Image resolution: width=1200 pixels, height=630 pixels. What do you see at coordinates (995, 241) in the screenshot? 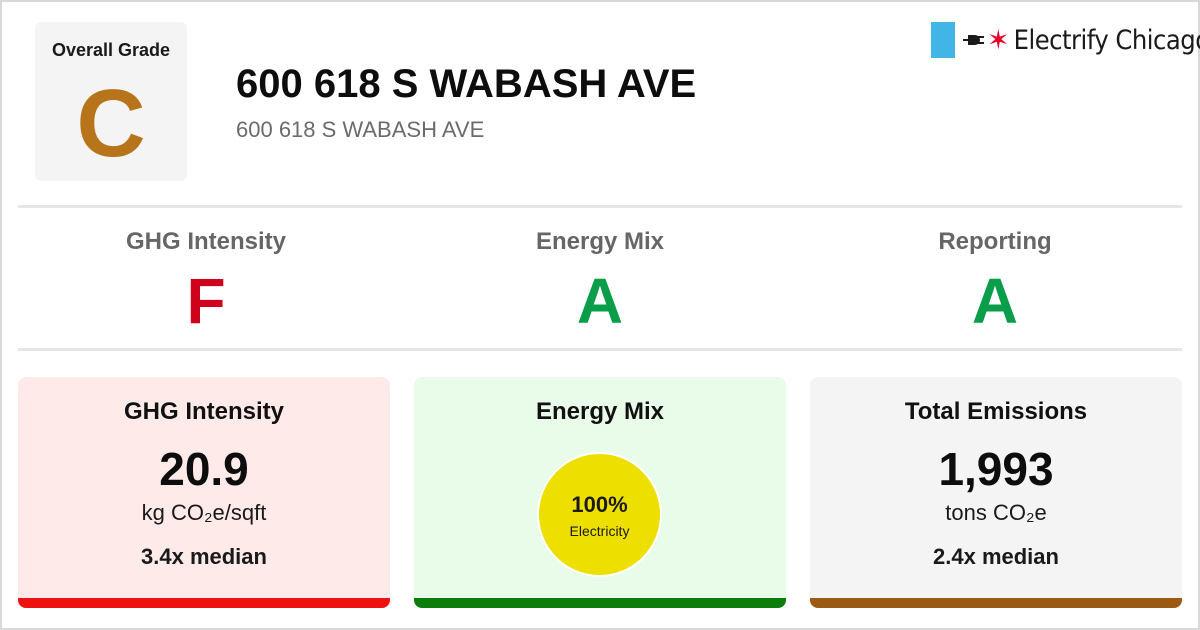
I see `subgrade-name: Reporting` at bounding box center [995, 241].